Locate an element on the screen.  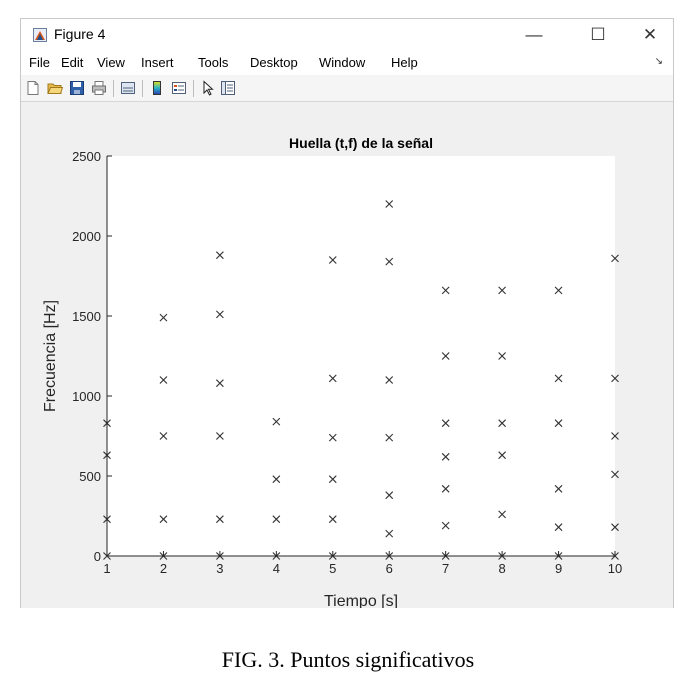
x-tick-label: 5 is located at coordinates (332, 568).